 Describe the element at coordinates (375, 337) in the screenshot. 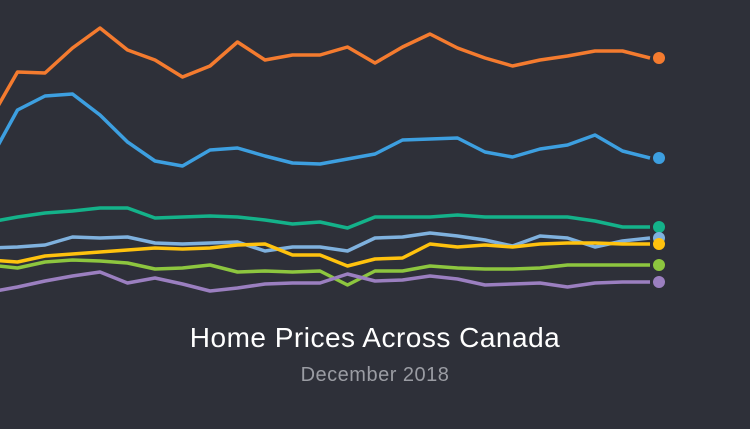

I see `chart-title: Home Prices Across Canada` at that location.